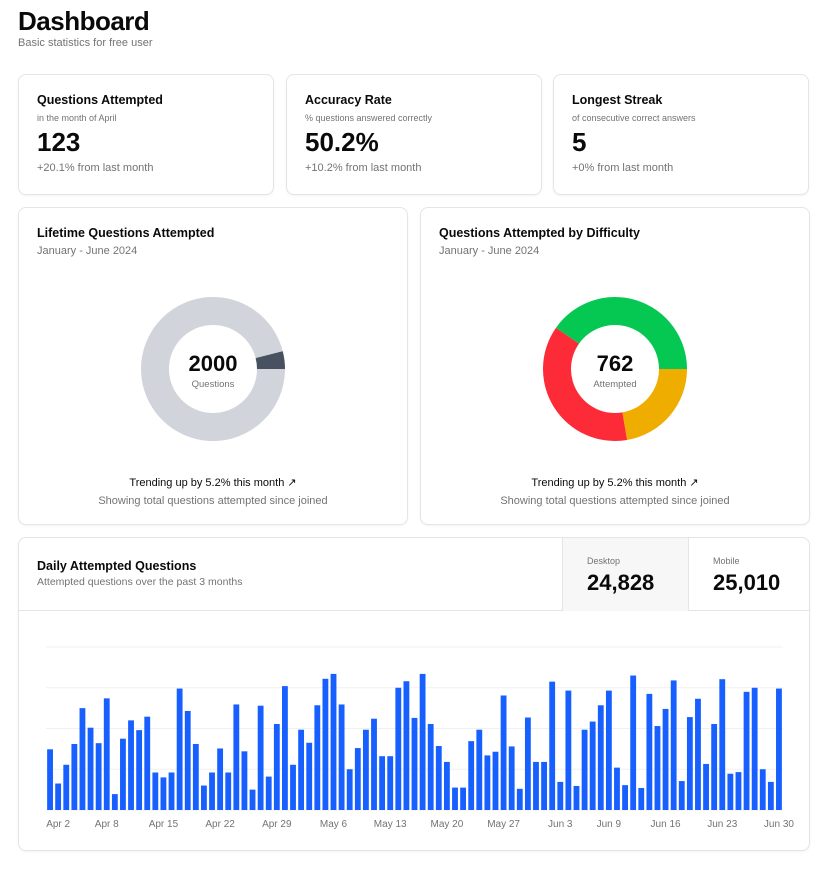 Image resolution: width=828 pixels, height=869 pixels. What do you see at coordinates (85, 43) in the screenshot?
I see `page-subtitle: Basic statistics for free user` at bounding box center [85, 43].